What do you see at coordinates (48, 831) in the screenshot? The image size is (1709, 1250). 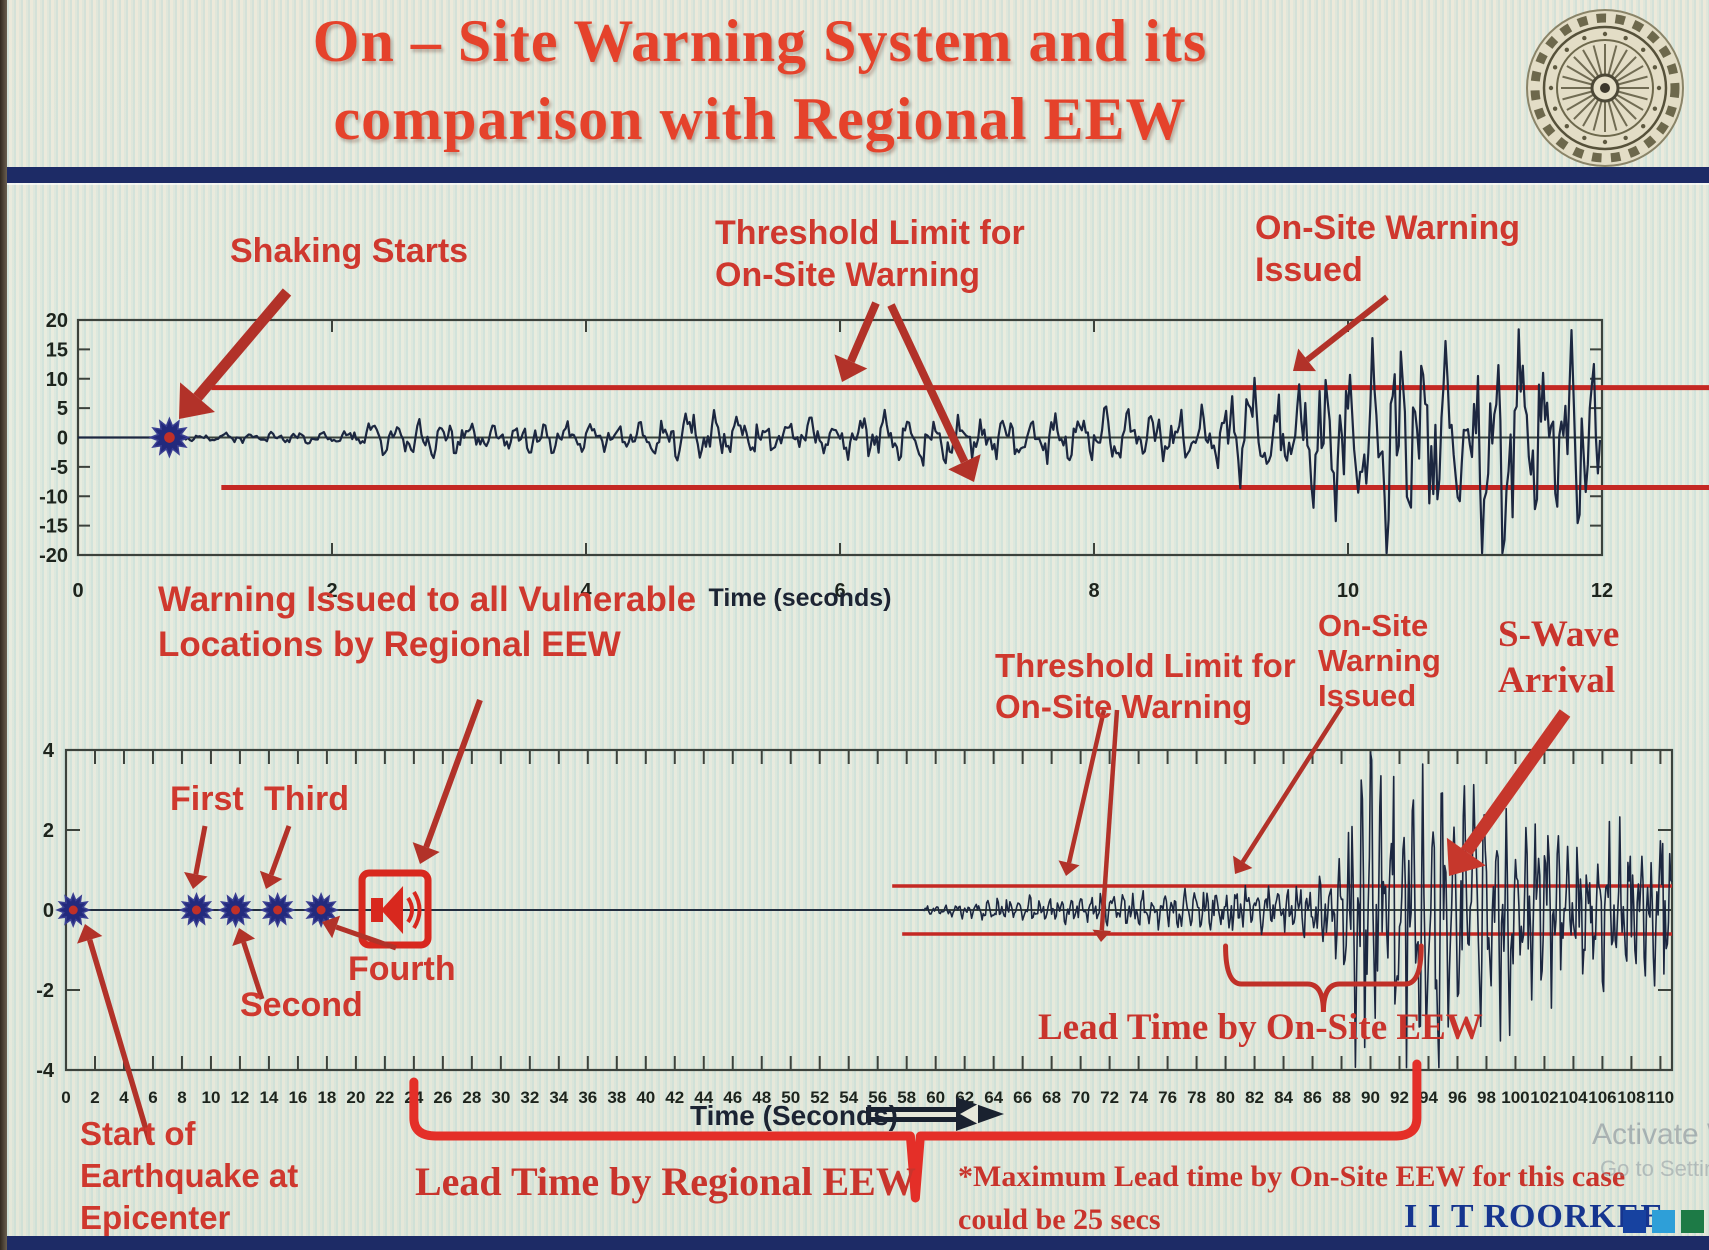 I see `y-tick-label: 2` at bounding box center [48, 831].